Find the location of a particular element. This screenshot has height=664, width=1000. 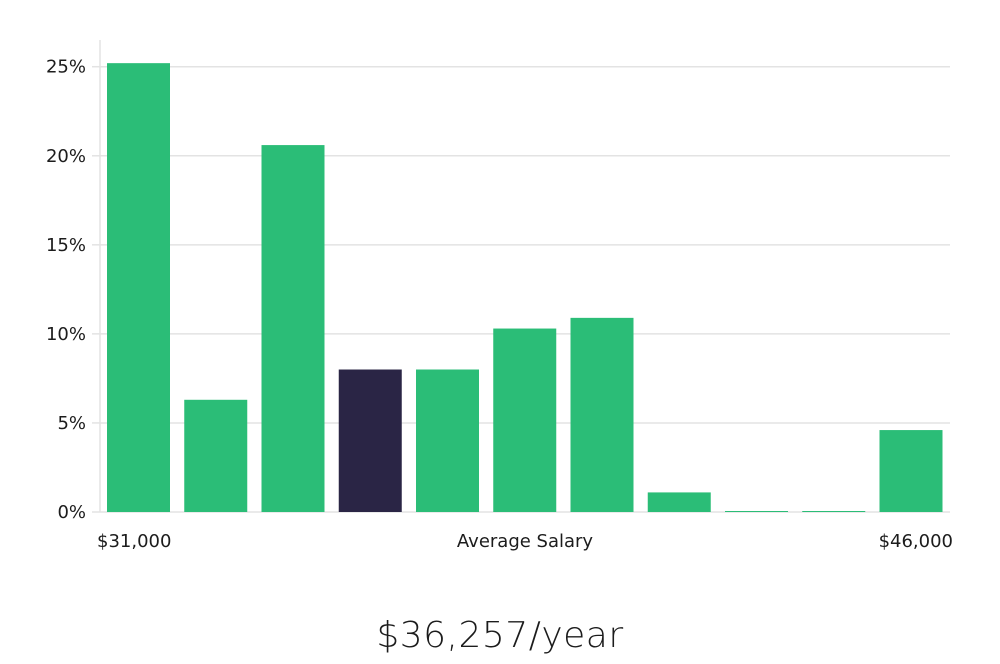

y-tick-label: 20% is located at coordinates (66, 156).